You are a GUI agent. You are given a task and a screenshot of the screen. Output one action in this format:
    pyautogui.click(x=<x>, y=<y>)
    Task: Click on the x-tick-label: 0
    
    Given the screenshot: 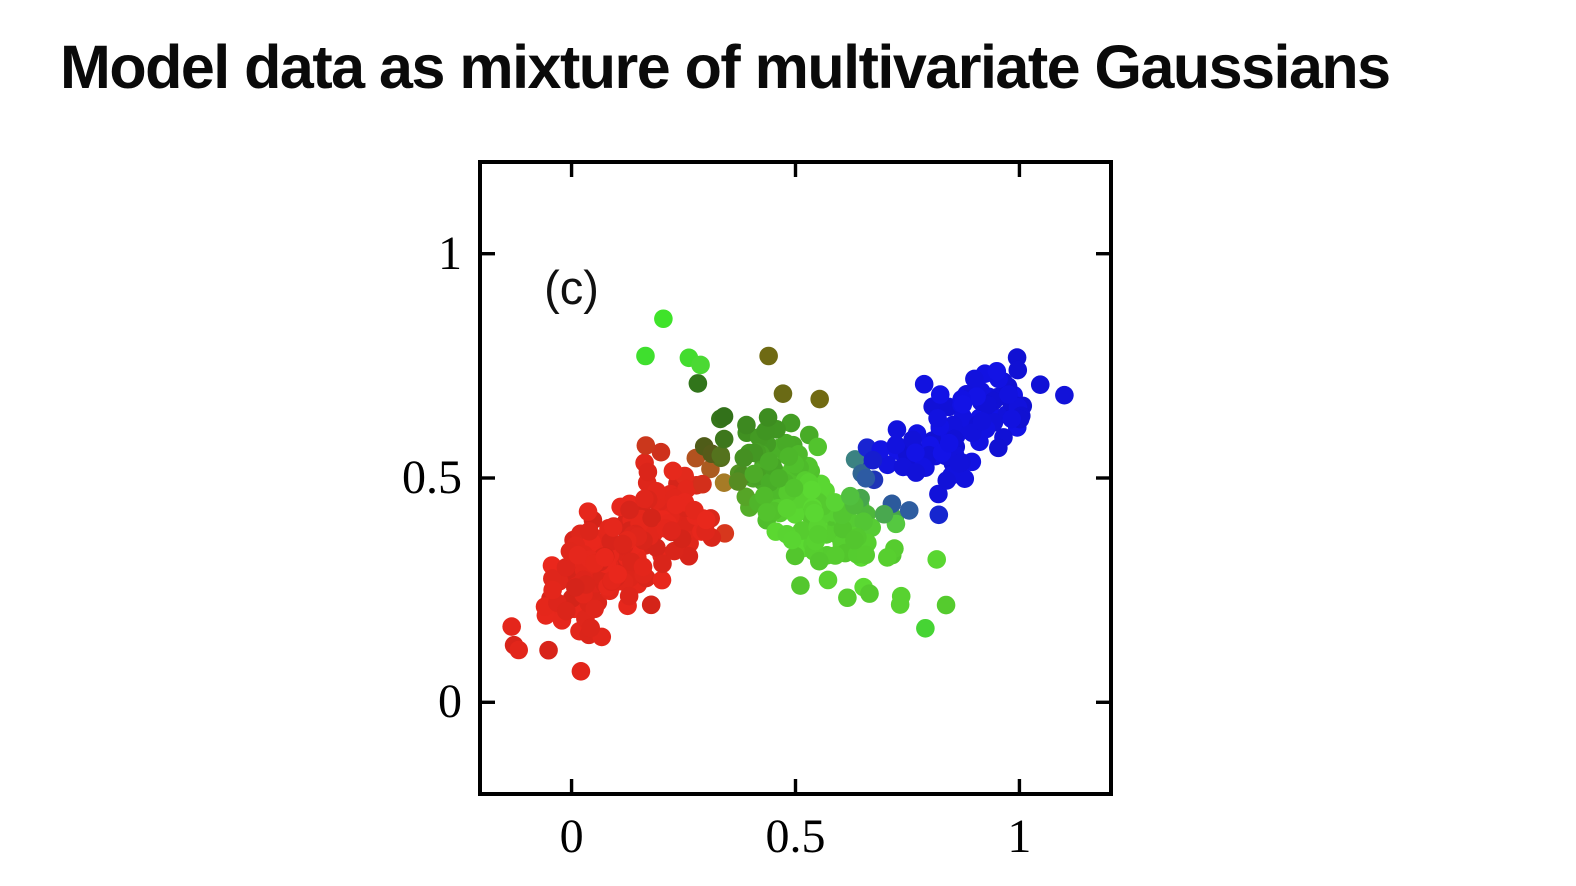 What is the action you would take?
    pyautogui.click(x=571, y=836)
    